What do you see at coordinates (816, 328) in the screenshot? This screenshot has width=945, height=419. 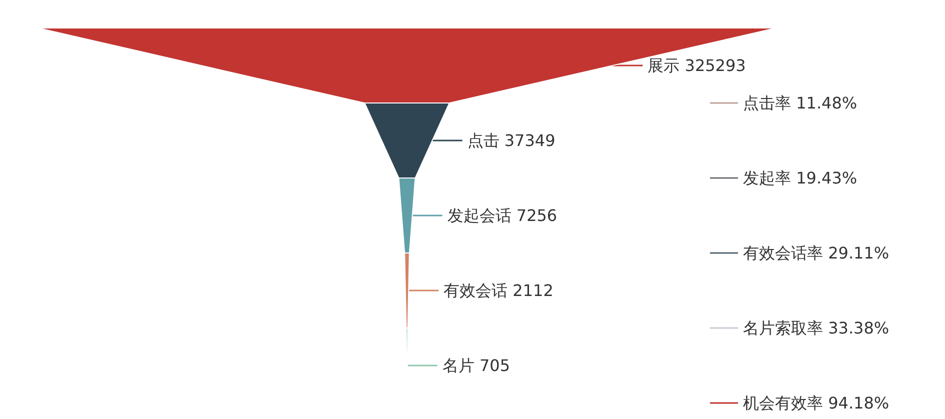 I see `text: 名片索取率 33.38%` at bounding box center [816, 328].